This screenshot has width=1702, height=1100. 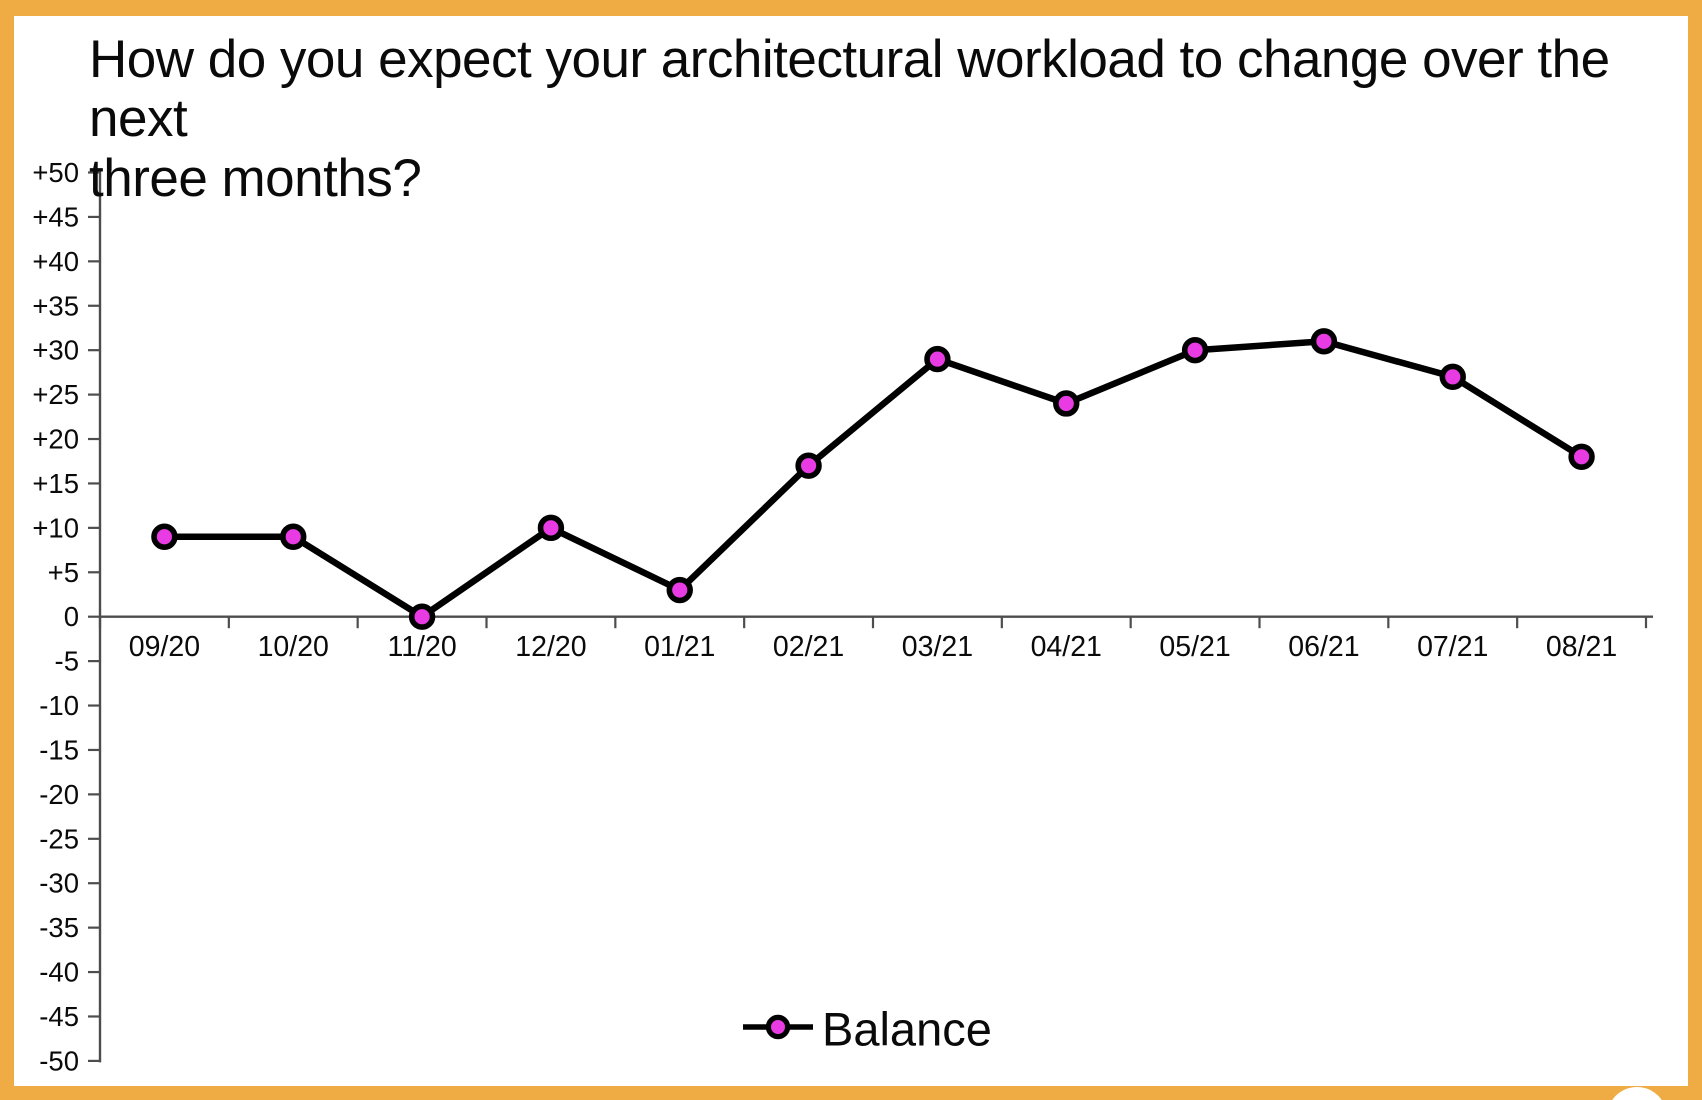 I want to click on y-tick-label: -25, so click(x=59, y=838).